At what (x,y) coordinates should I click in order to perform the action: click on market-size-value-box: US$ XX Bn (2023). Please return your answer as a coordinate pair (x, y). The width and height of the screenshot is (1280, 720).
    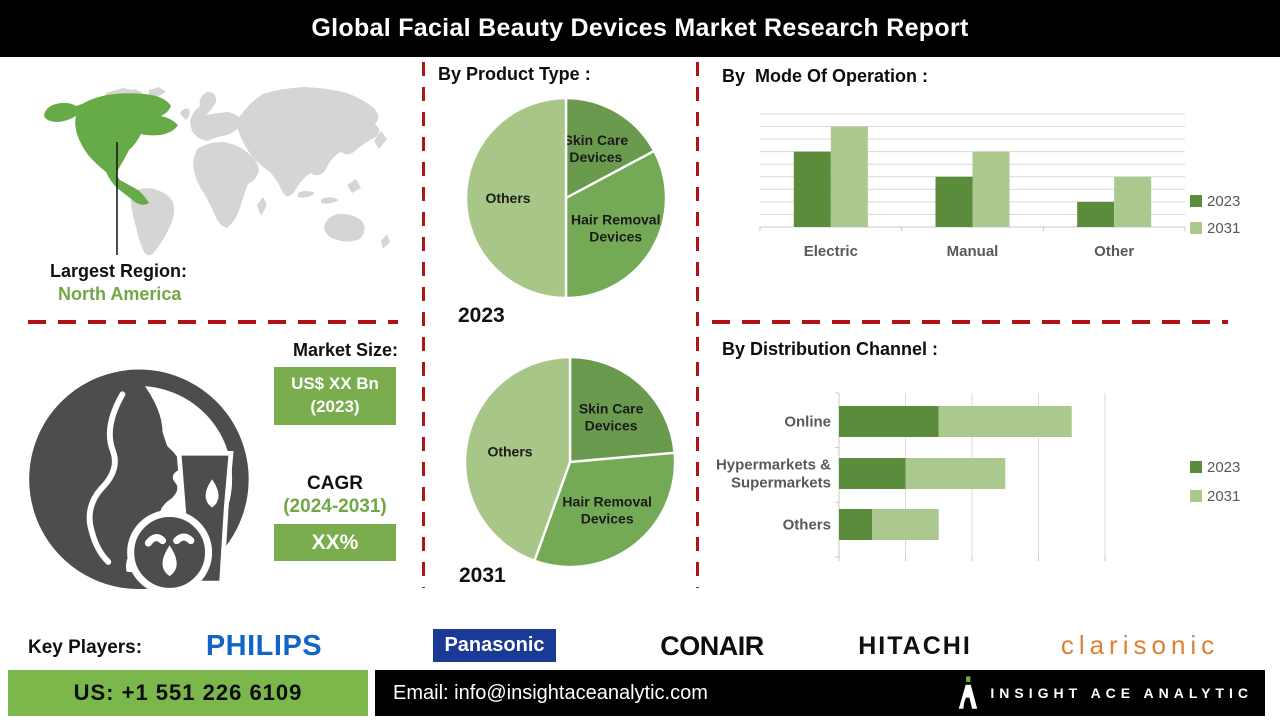
    Looking at the image, I should click on (335, 396).